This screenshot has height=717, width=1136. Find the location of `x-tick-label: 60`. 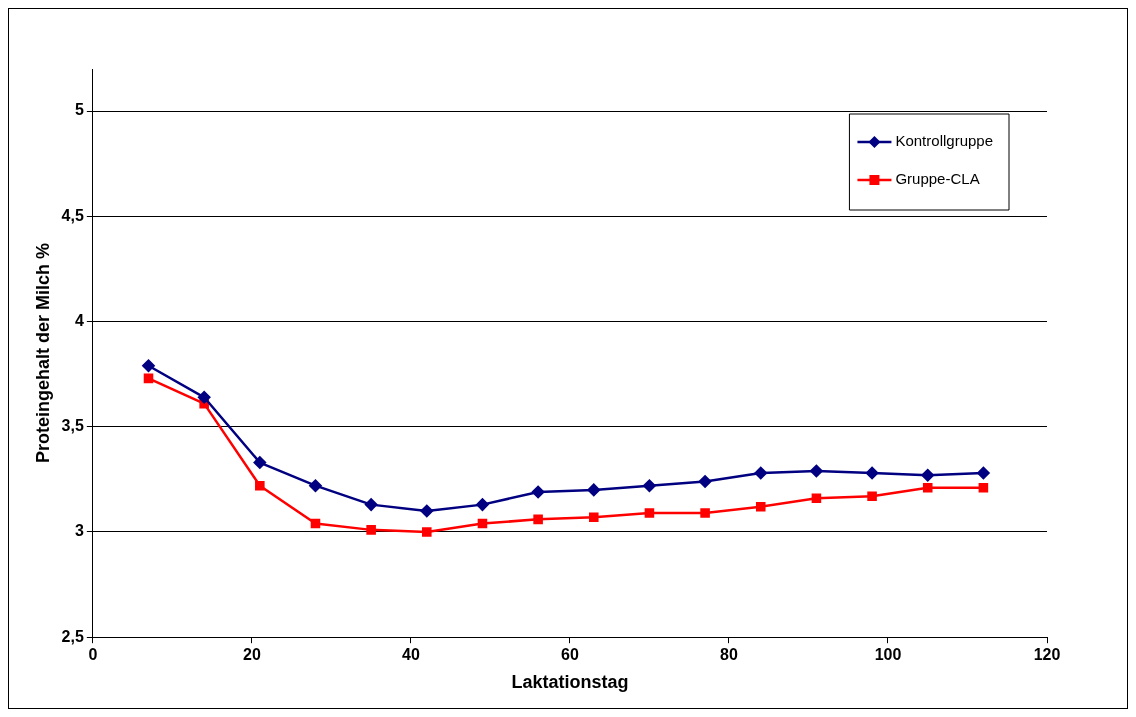

x-tick-label: 60 is located at coordinates (570, 655).